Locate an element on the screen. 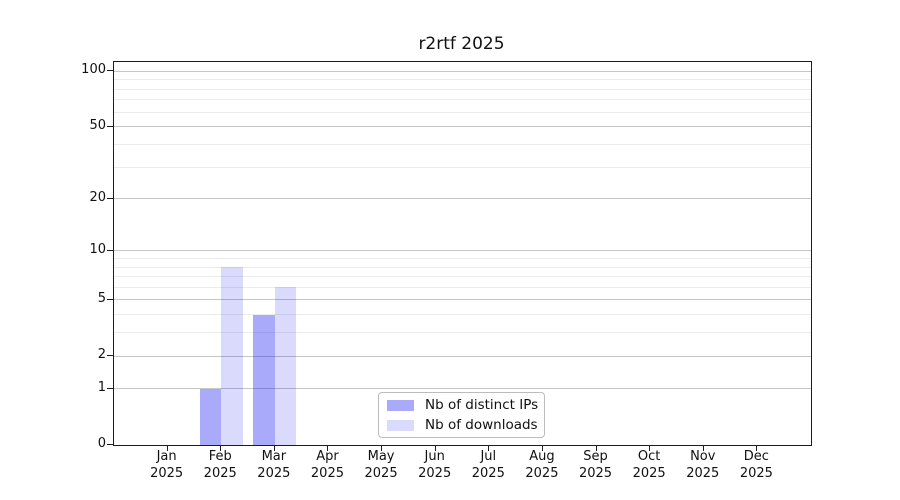  xtick-label-jul: Jul 2025 is located at coordinates (488, 465).